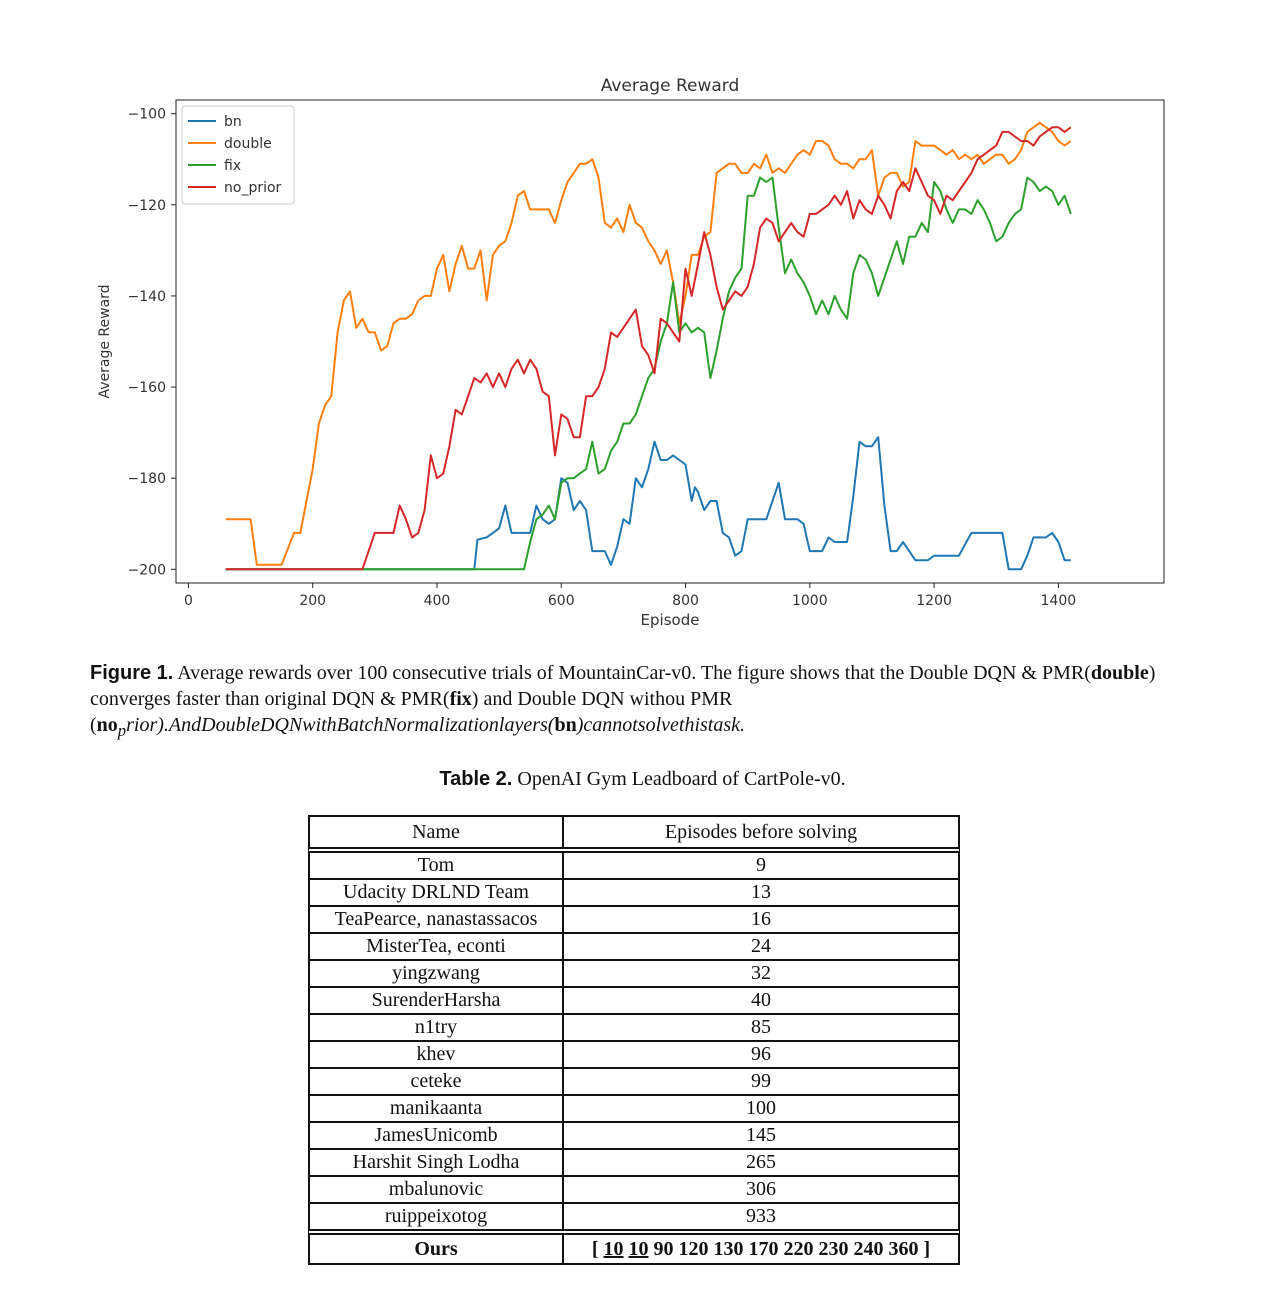  I want to click on y-tick-label: −100, so click(147, 115).